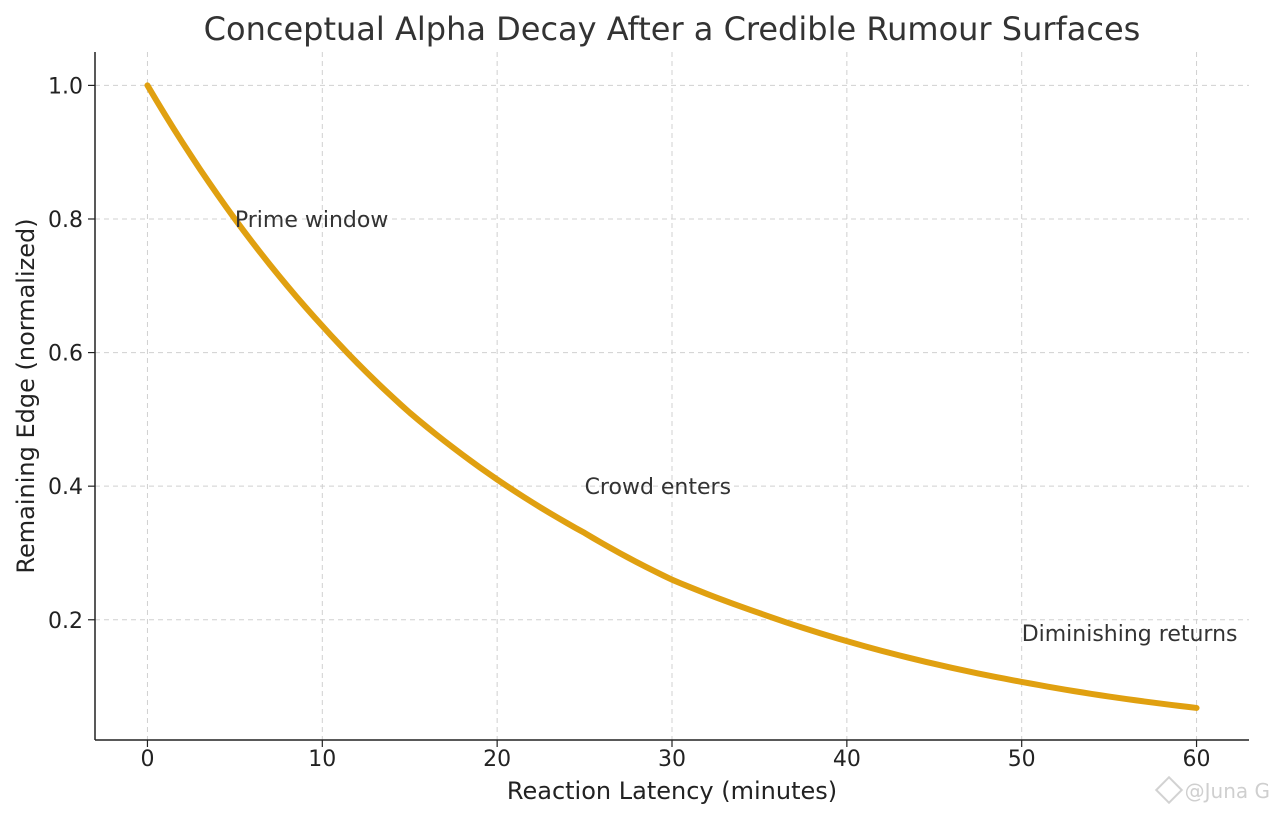  What do you see at coordinates (147, 759) in the screenshot?
I see `x-tick-label-0: 0` at bounding box center [147, 759].